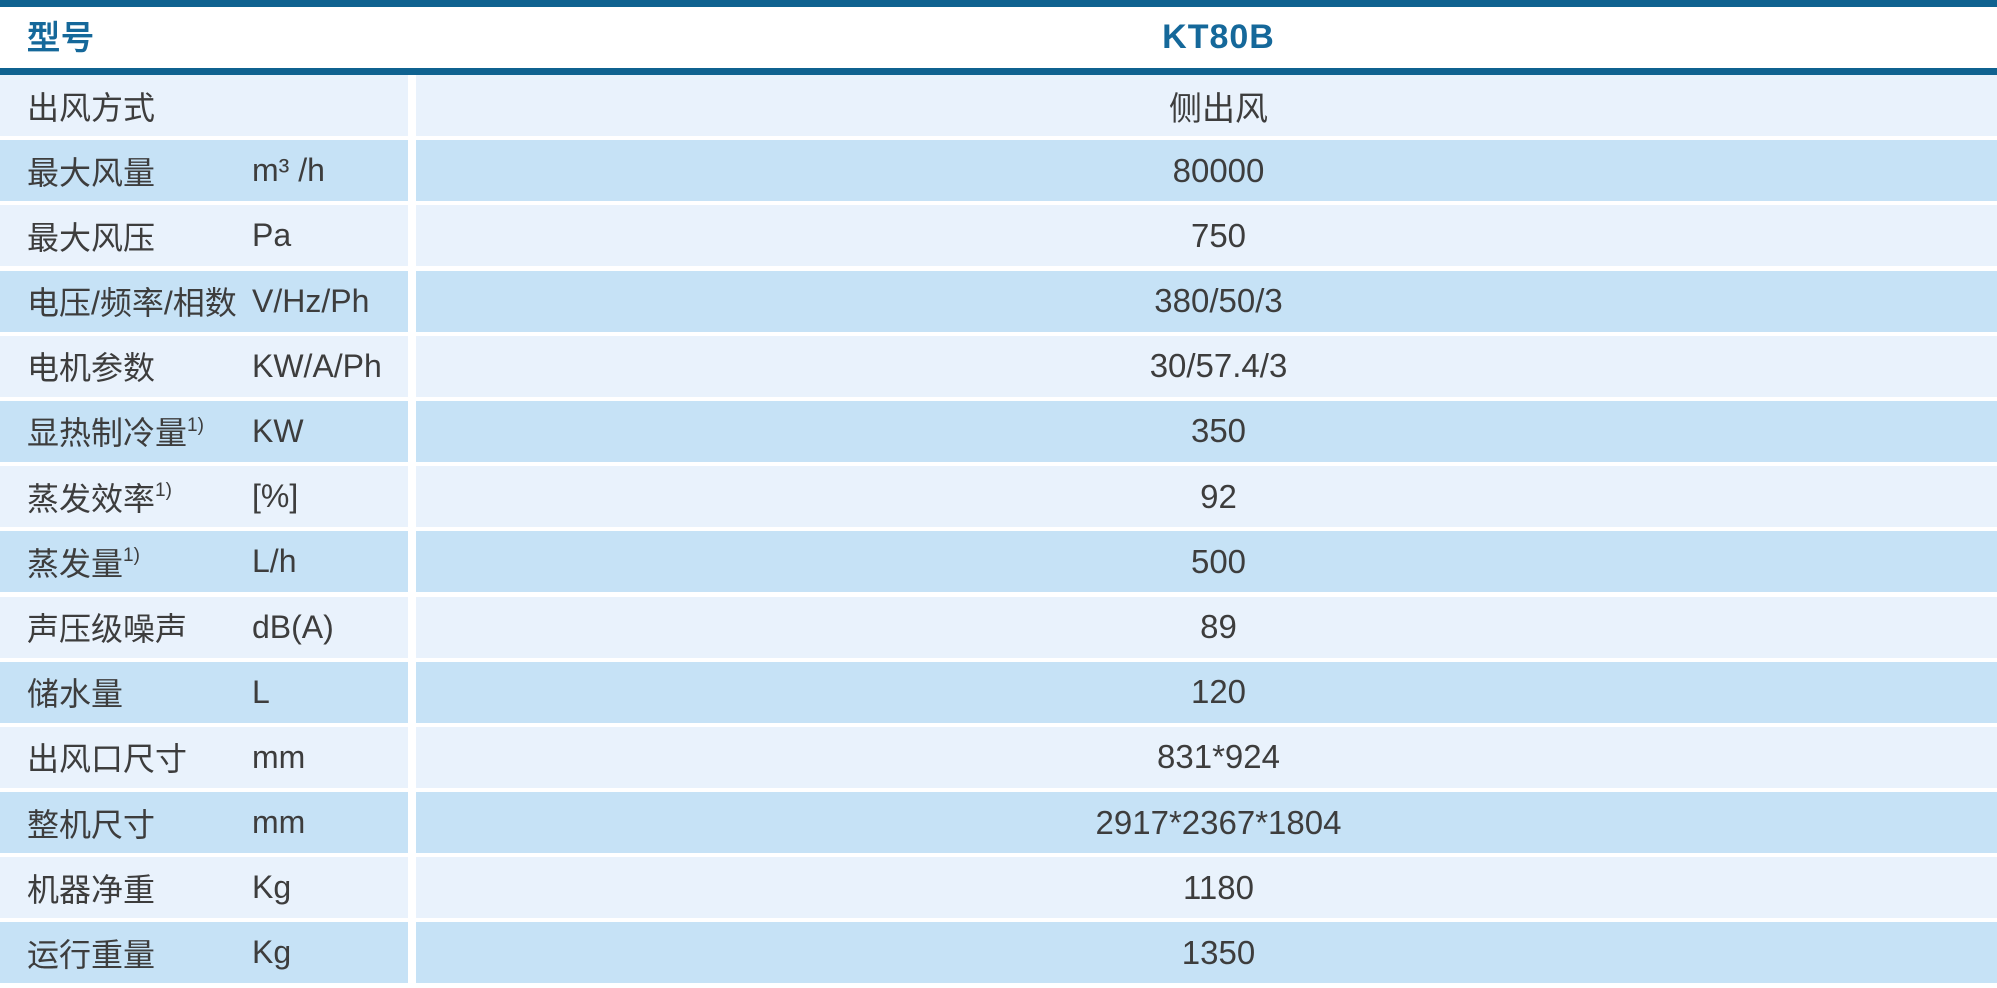  Describe the element at coordinates (261, 691) in the screenshot. I see `spec-row-unit: L` at that location.